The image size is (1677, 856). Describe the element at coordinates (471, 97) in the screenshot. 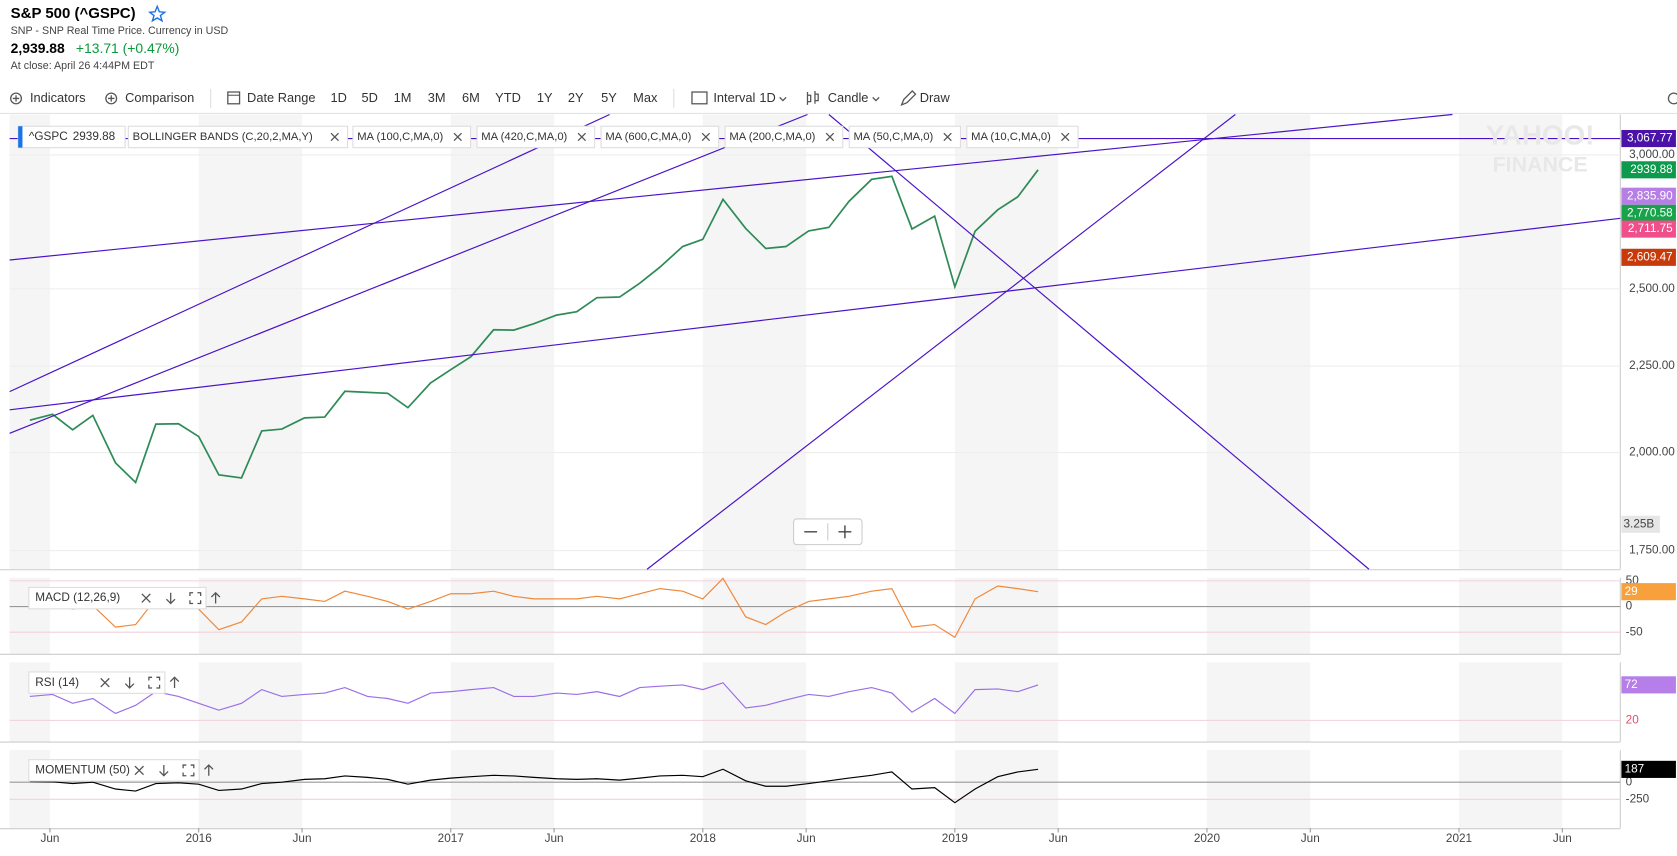

I see `toolbar-item: 6M` at that location.